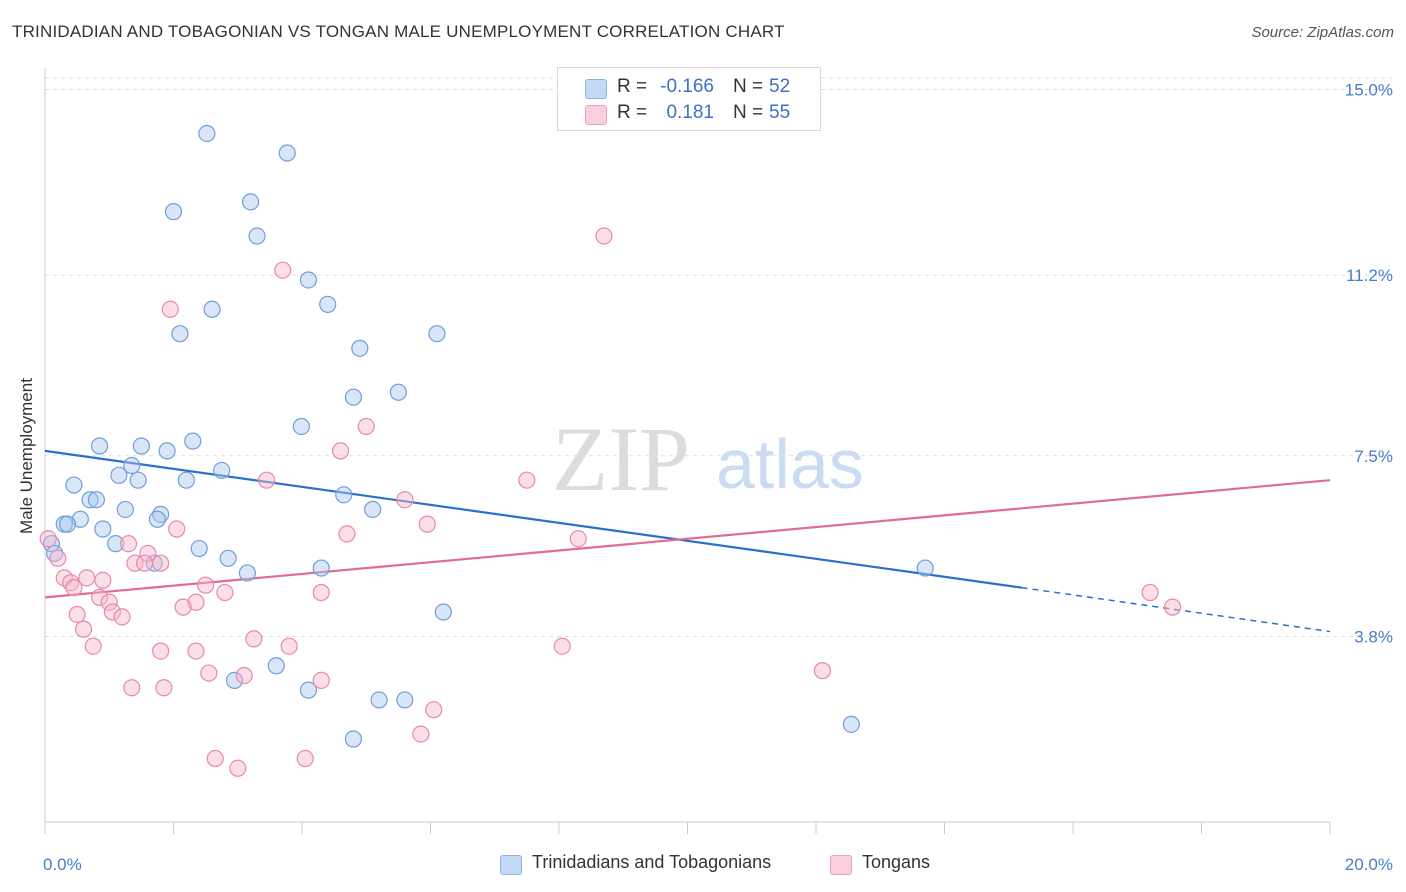  What do you see at coordinates (621, 459) in the screenshot?
I see `watermark-zip: ZIP` at bounding box center [621, 459].